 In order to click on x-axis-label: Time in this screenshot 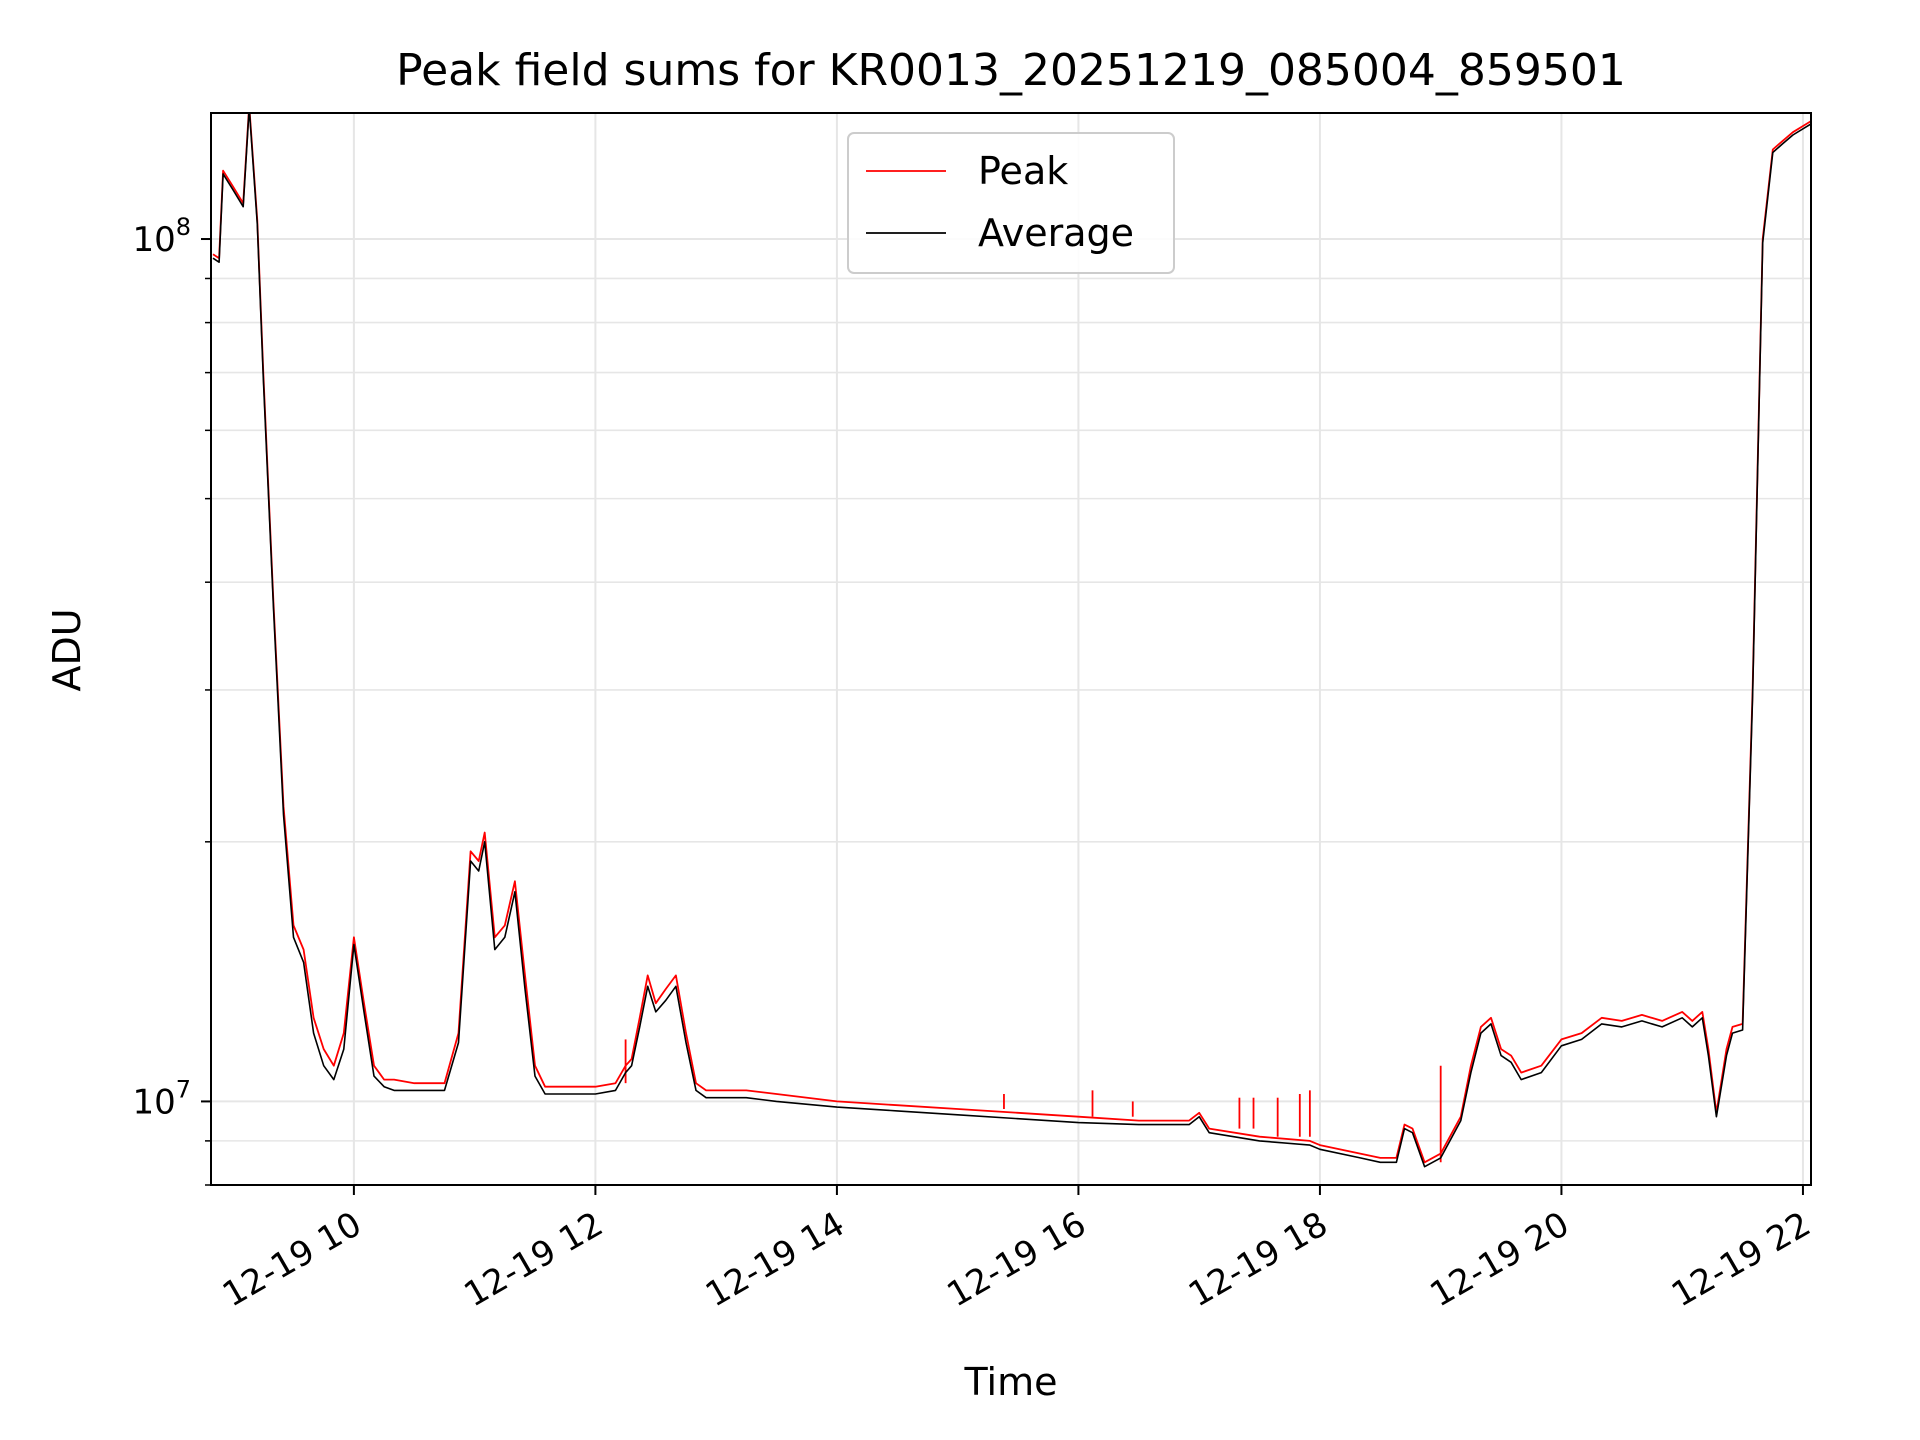, I will do `click(1011, 1382)`.